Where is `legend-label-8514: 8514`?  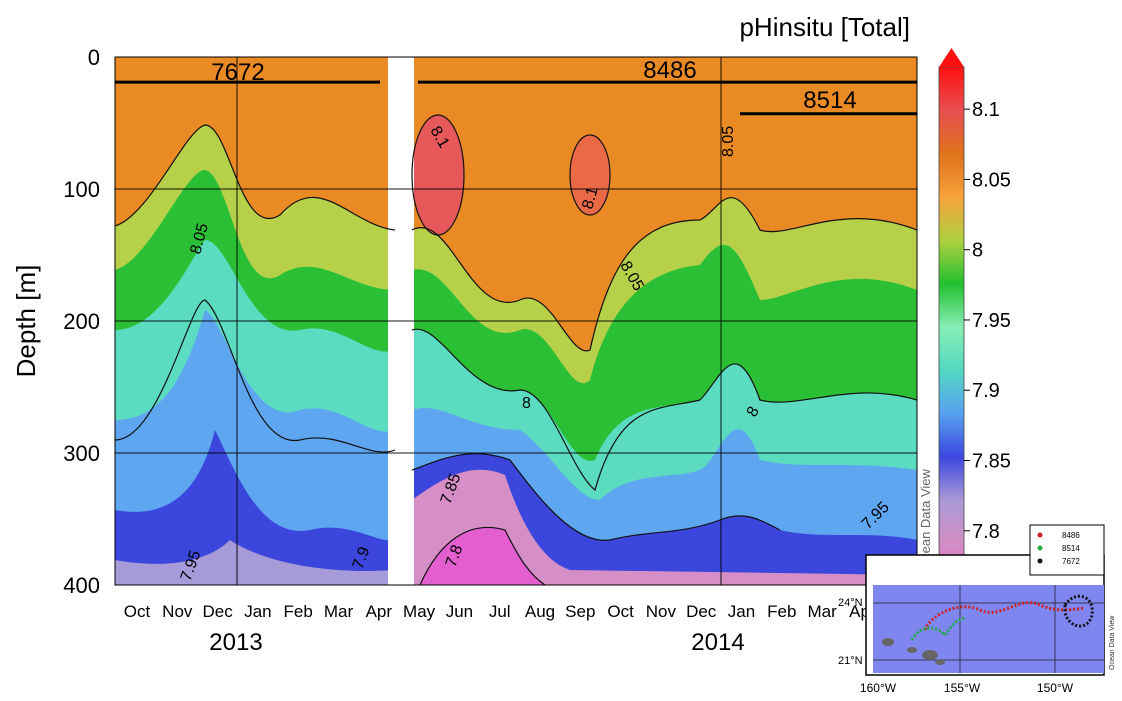 legend-label-8514: 8514 is located at coordinates (1071, 548).